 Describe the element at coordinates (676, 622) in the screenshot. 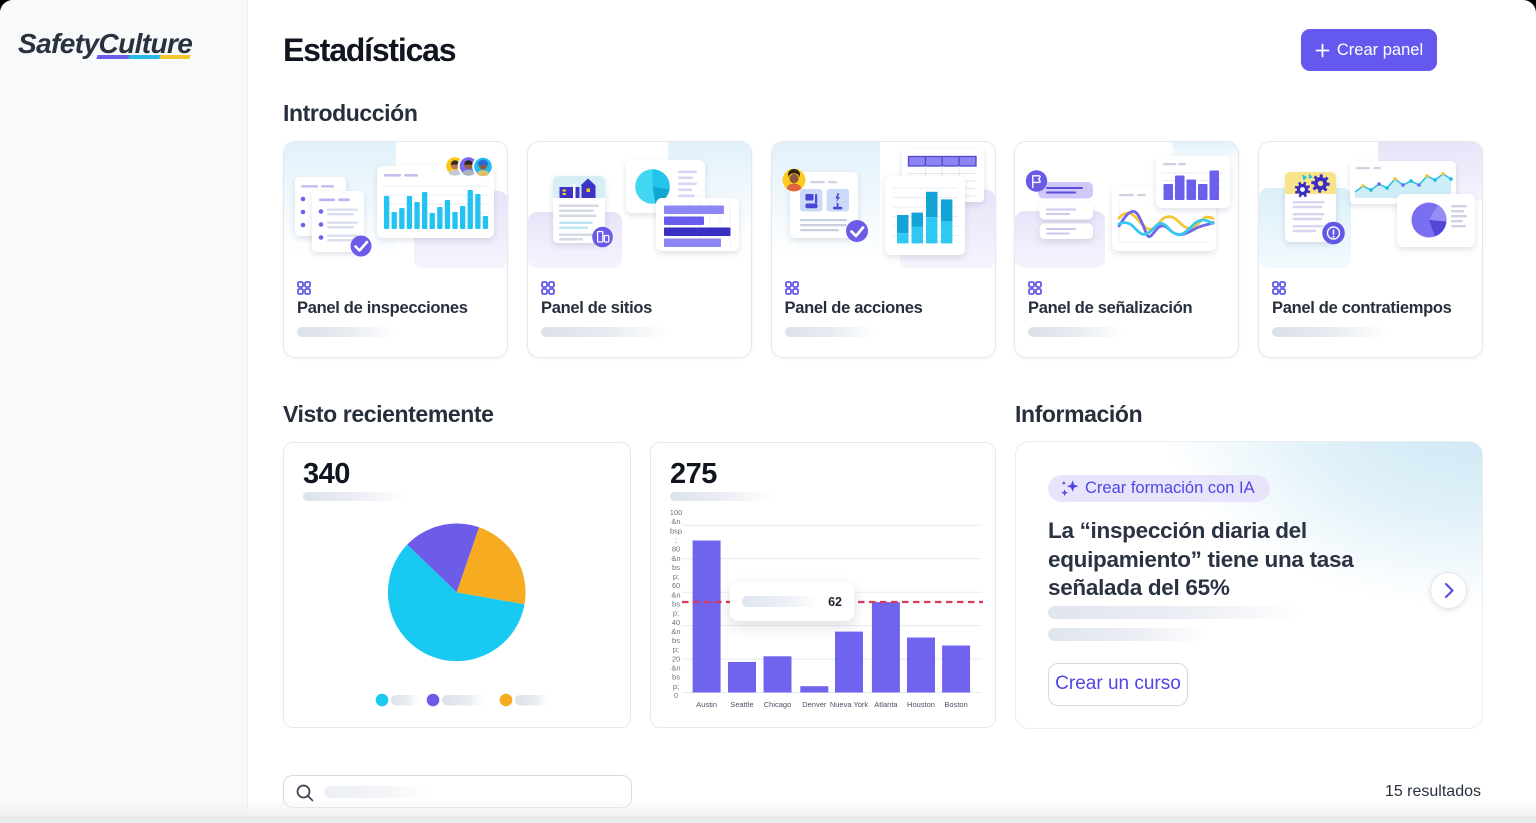

I see `svg-text: 40` at that location.